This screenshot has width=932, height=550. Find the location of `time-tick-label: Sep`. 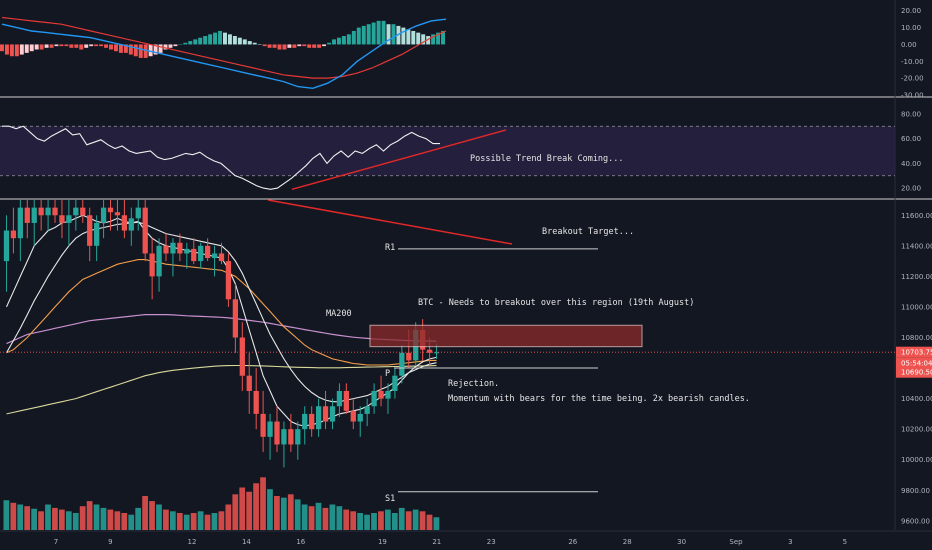

time-tick-label: Sep is located at coordinates (736, 542).